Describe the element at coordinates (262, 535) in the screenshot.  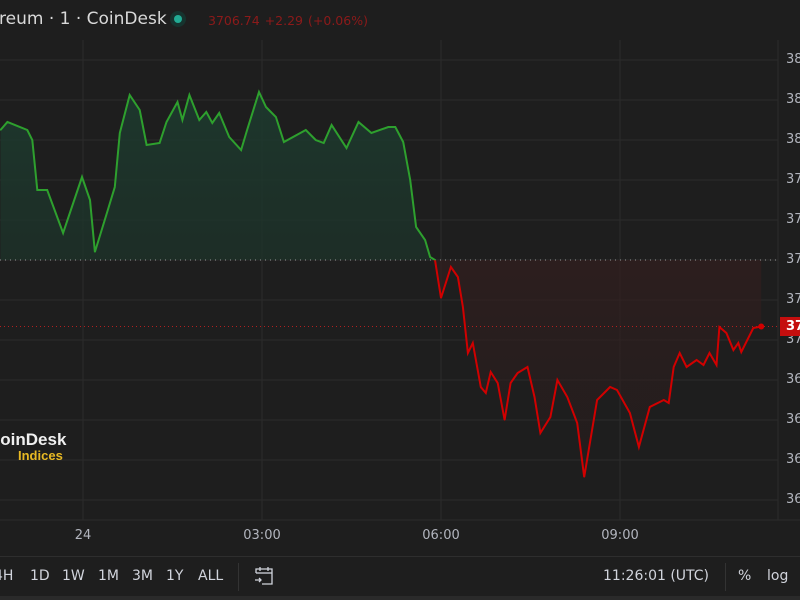
I see `x-tick-label: 03:00` at that location.